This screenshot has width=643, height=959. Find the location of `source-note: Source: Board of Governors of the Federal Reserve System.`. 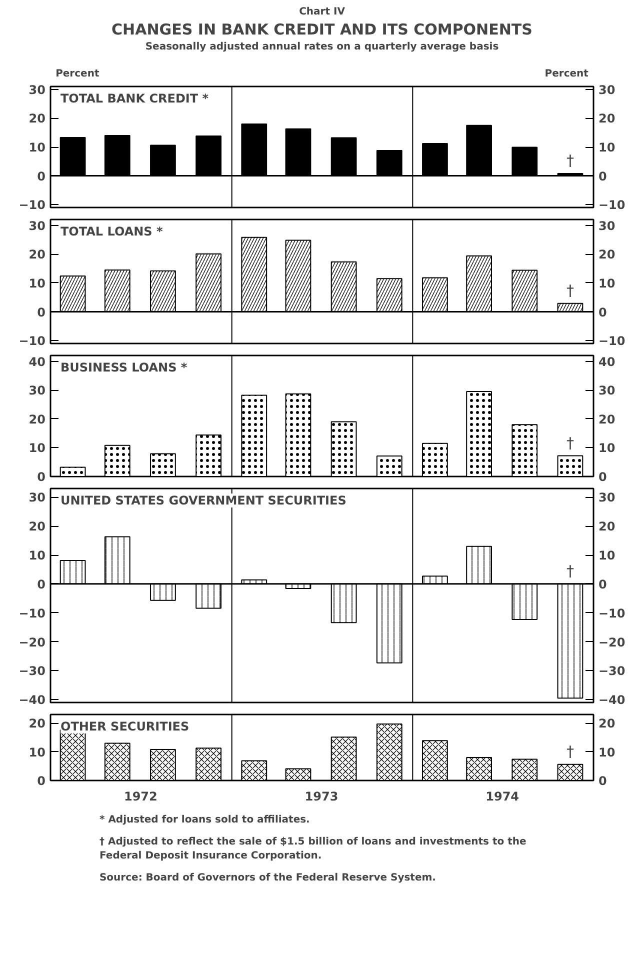

source-note: Source: Board of Governors of the Federal Reserve System. is located at coordinates (267, 878).